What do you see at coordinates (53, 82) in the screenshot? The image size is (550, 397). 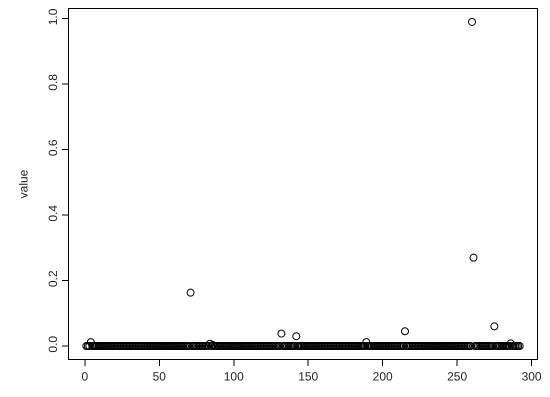 I see `y-tick-label: 0.8` at bounding box center [53, 82].